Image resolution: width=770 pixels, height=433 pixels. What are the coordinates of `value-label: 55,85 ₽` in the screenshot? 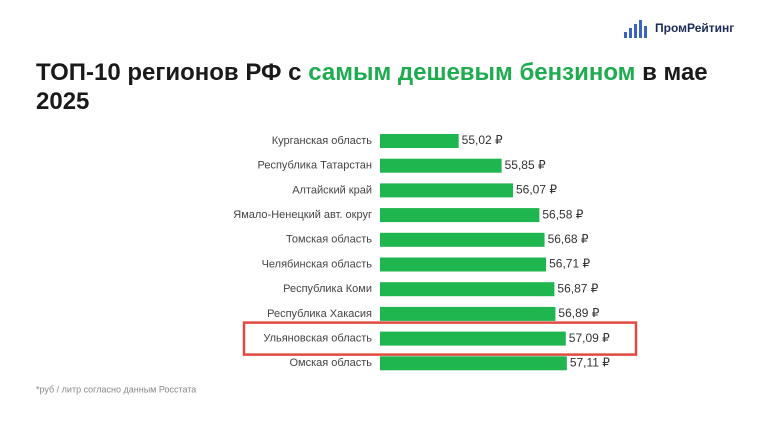 It's located at (525, 165).